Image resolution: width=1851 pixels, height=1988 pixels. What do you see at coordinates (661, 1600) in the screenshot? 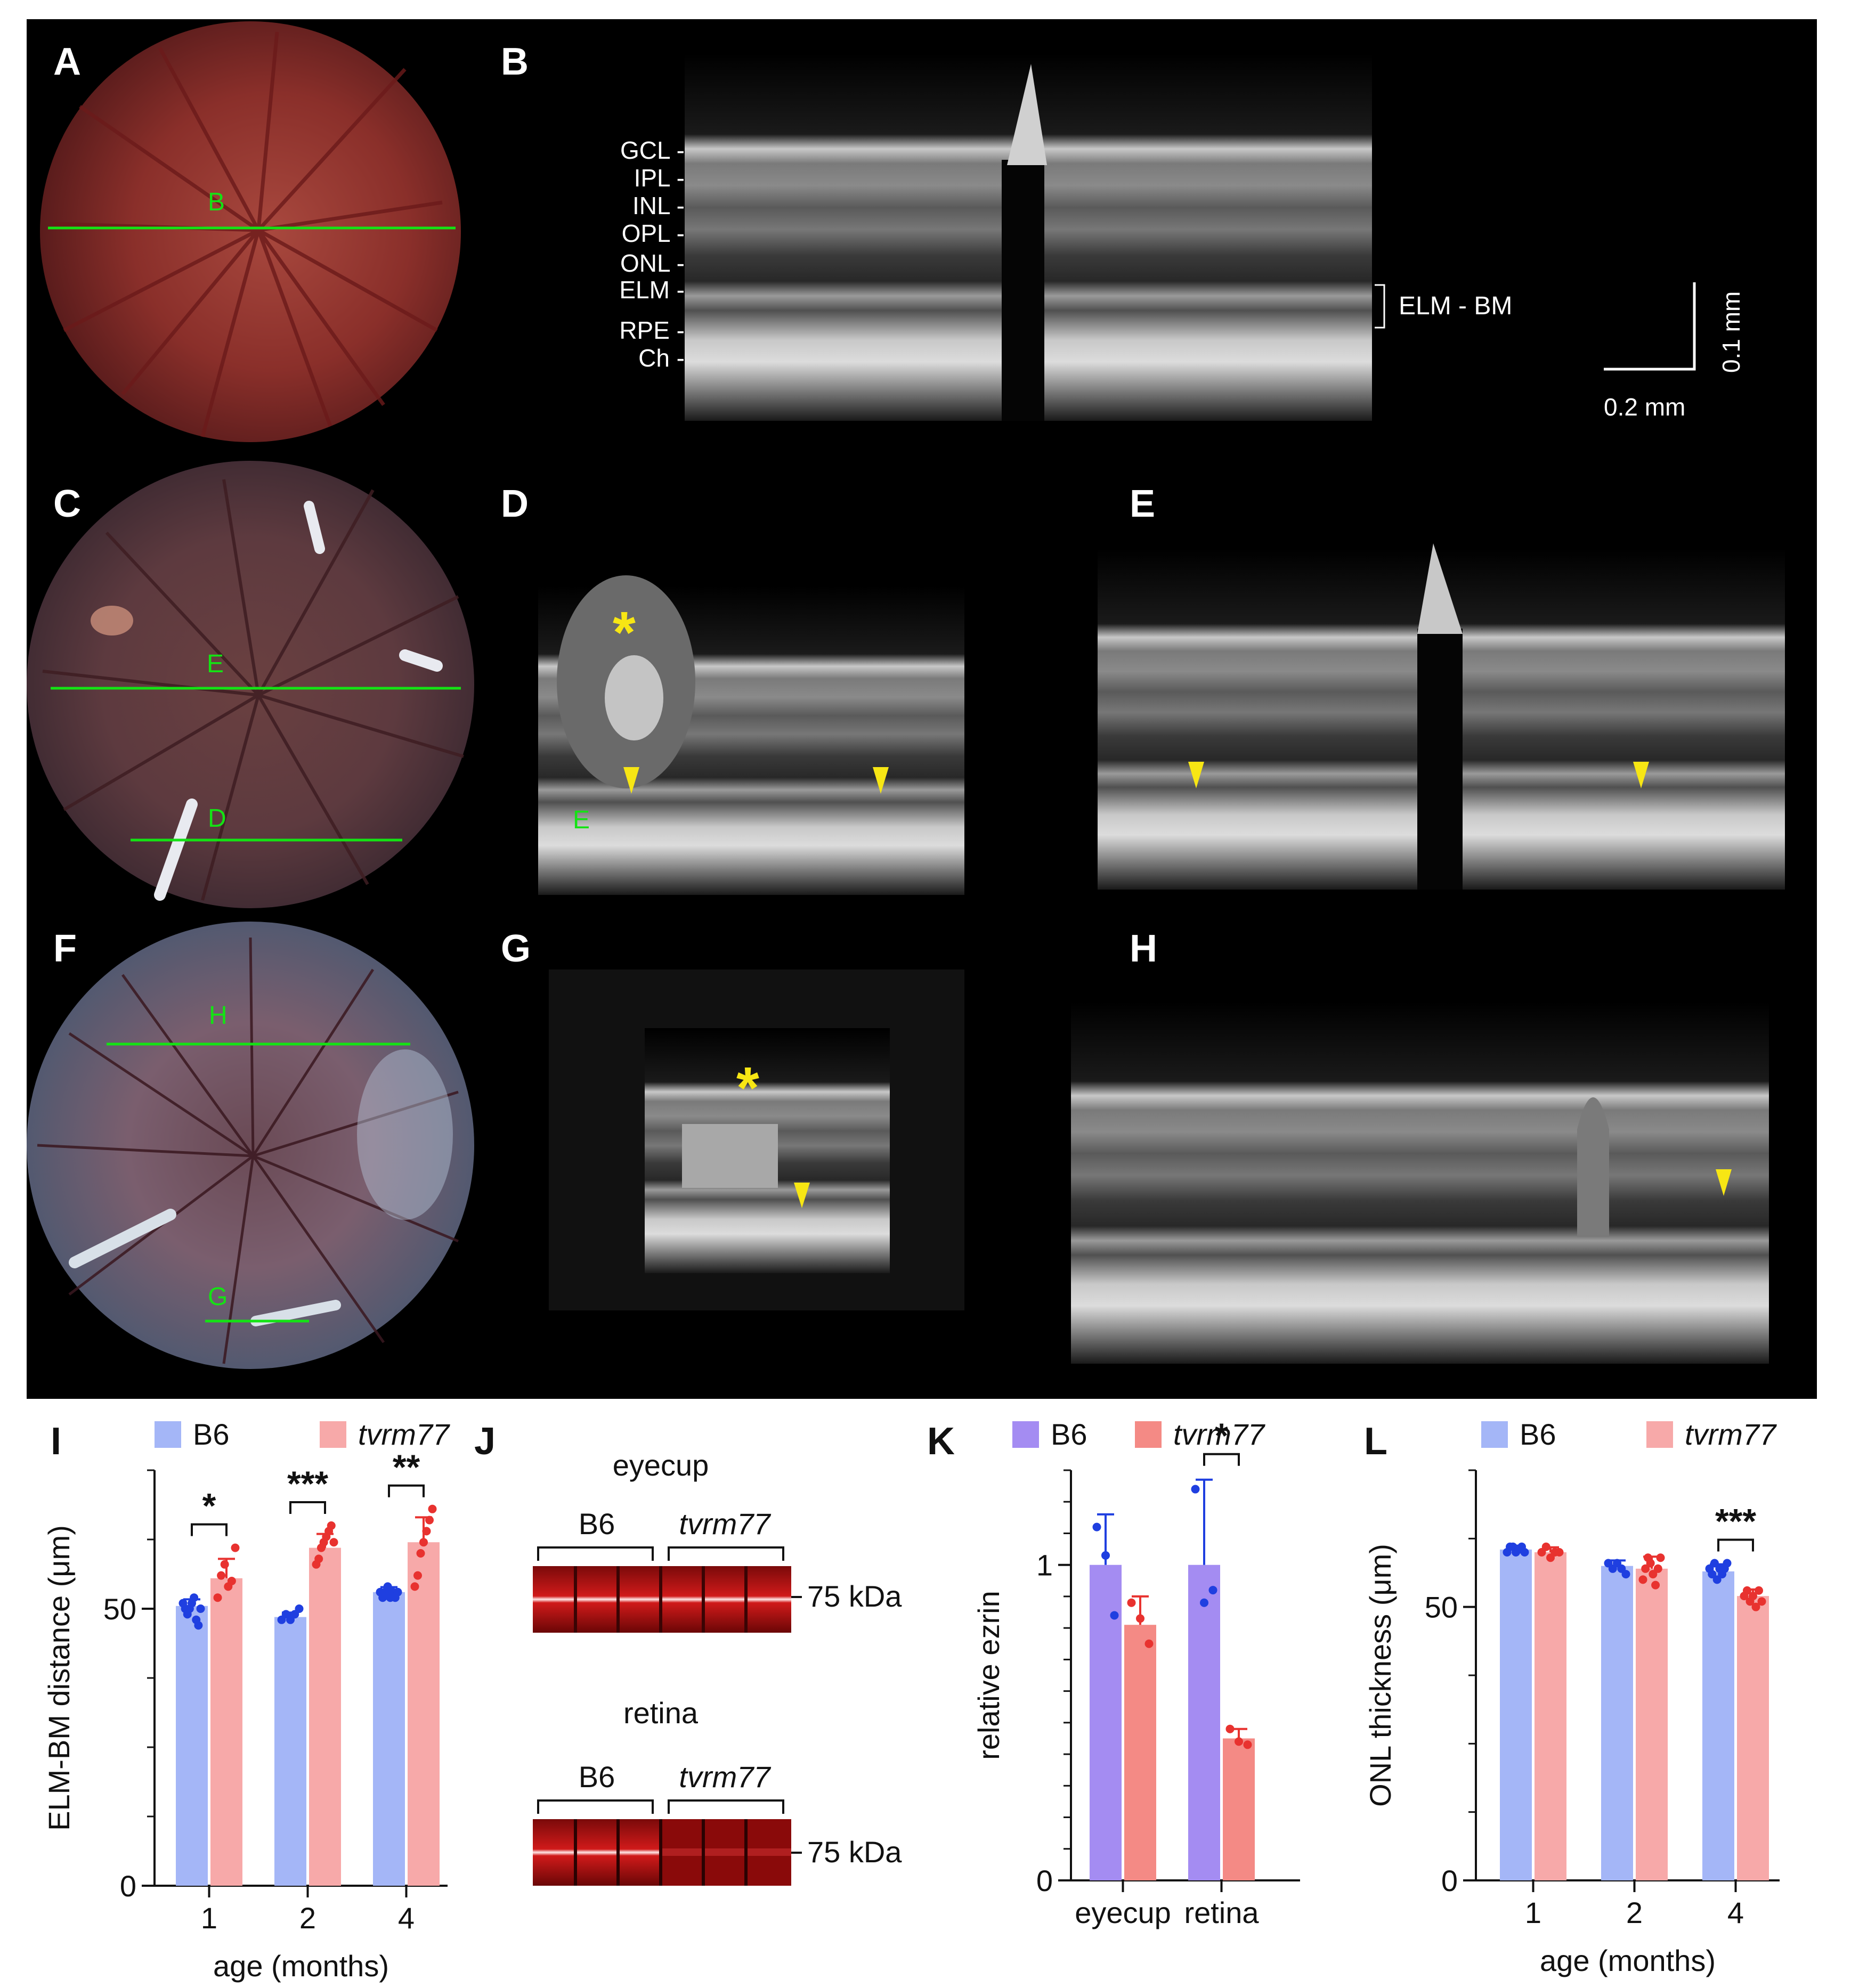
I see `blot-top-lane-dividers` at bounding box center [661, 1600].